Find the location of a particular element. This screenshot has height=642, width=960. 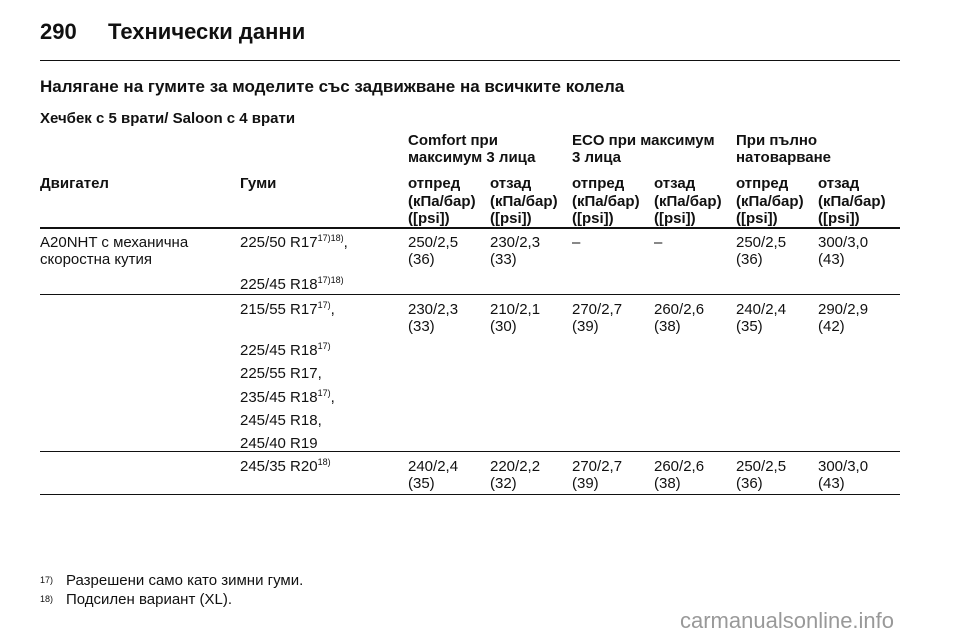

tire: 225/50 R1717)18), is located at coordinates (294, 242).